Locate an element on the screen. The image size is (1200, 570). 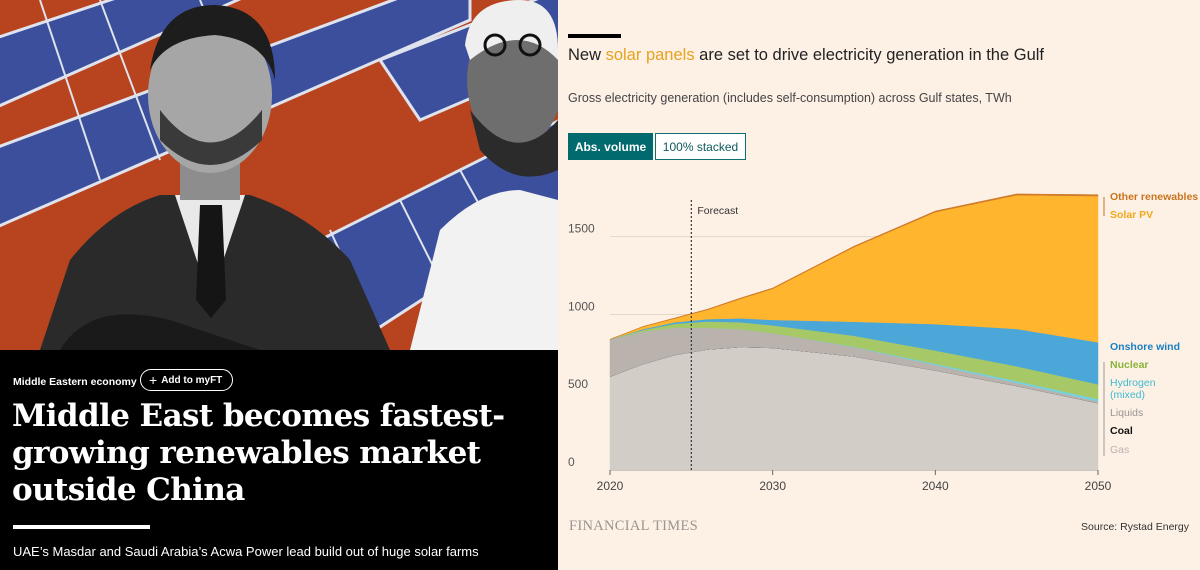
abs-volume-toggle: Abs. volume is located at coordinates (610, 146).